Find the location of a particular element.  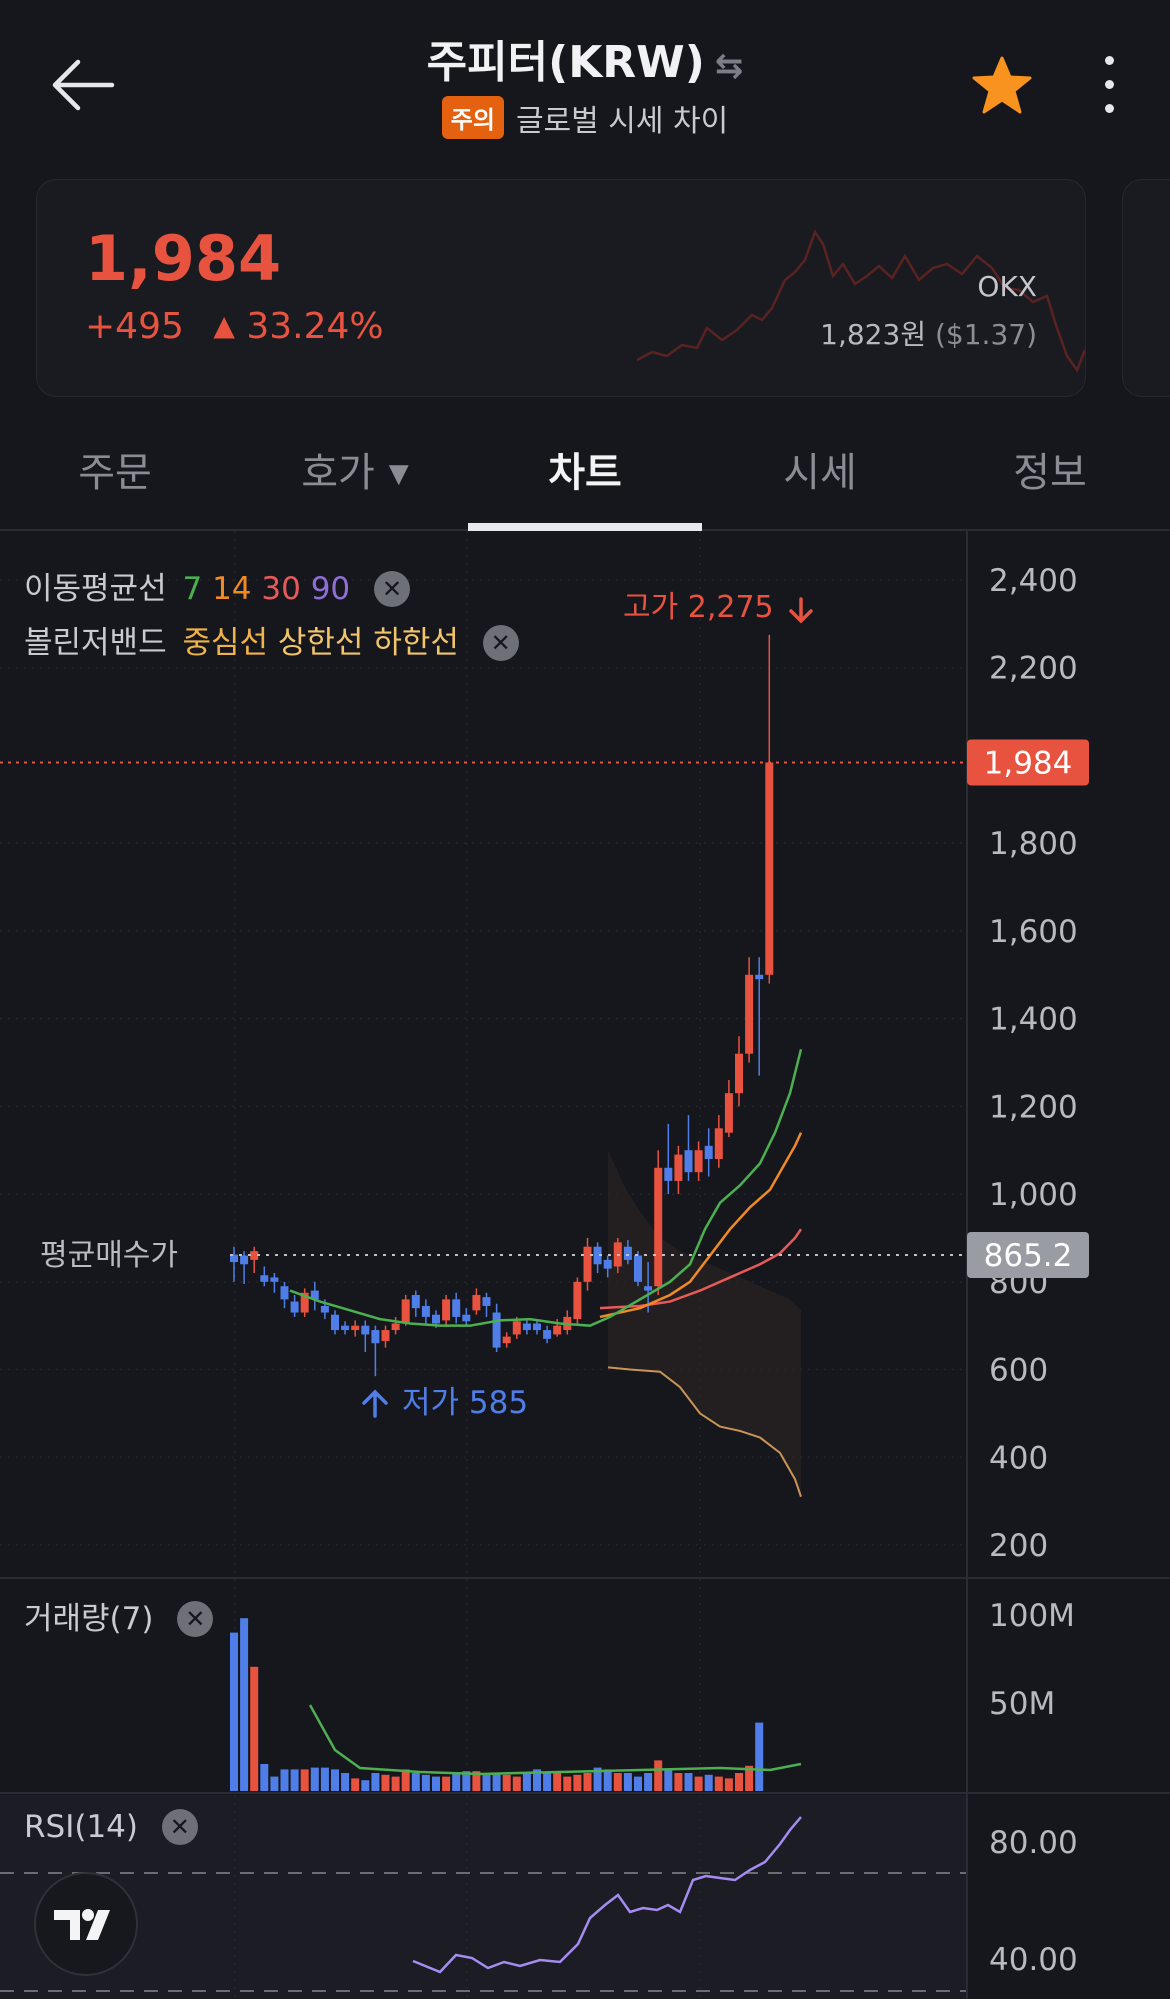

change-percent: 33.24% is located at coordinates (315, 326).